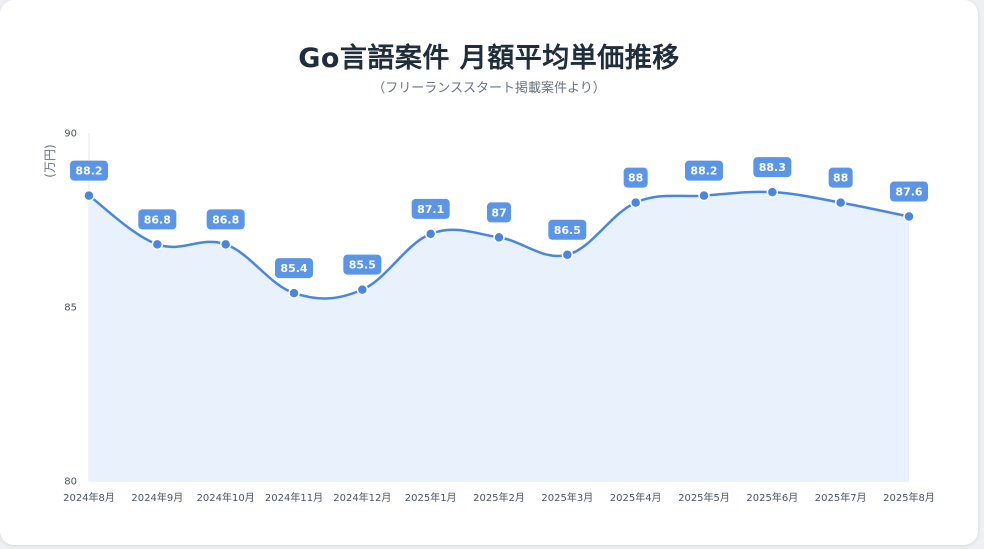  I want to click on y-tick-label: 90, so click(70, 134).